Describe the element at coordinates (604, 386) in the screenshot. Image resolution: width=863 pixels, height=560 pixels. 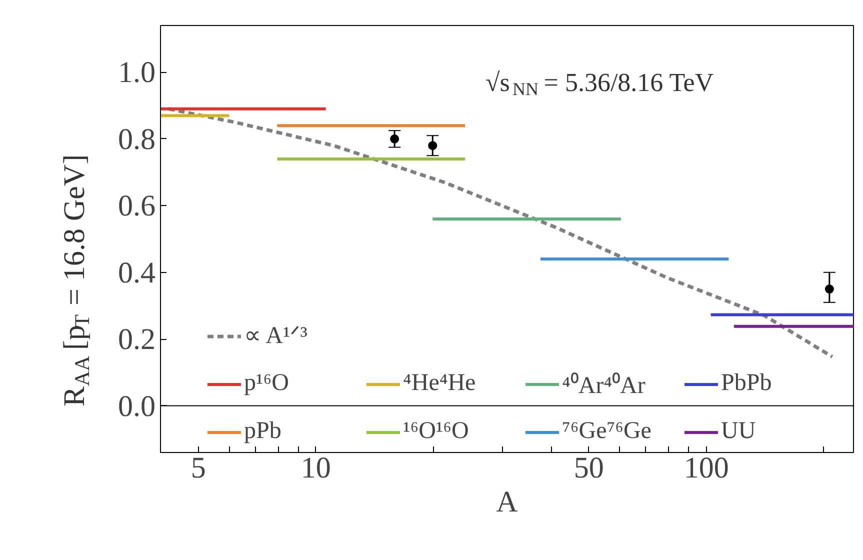
I see `legend-label: ⁴⁰Ar⁴⁰Ar` at that location.